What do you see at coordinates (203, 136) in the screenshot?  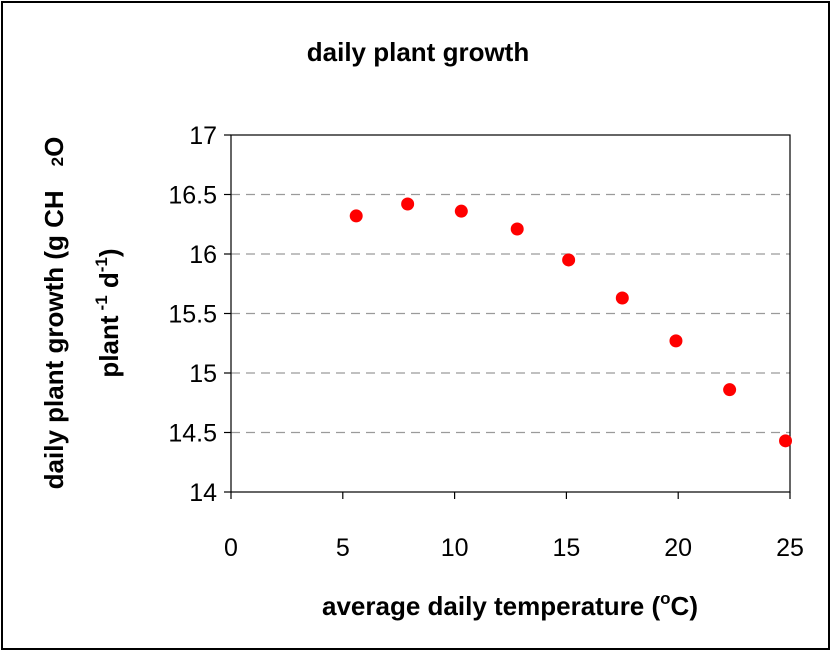 I see `y-tick-label: 17` at bounding box center [203, 136].